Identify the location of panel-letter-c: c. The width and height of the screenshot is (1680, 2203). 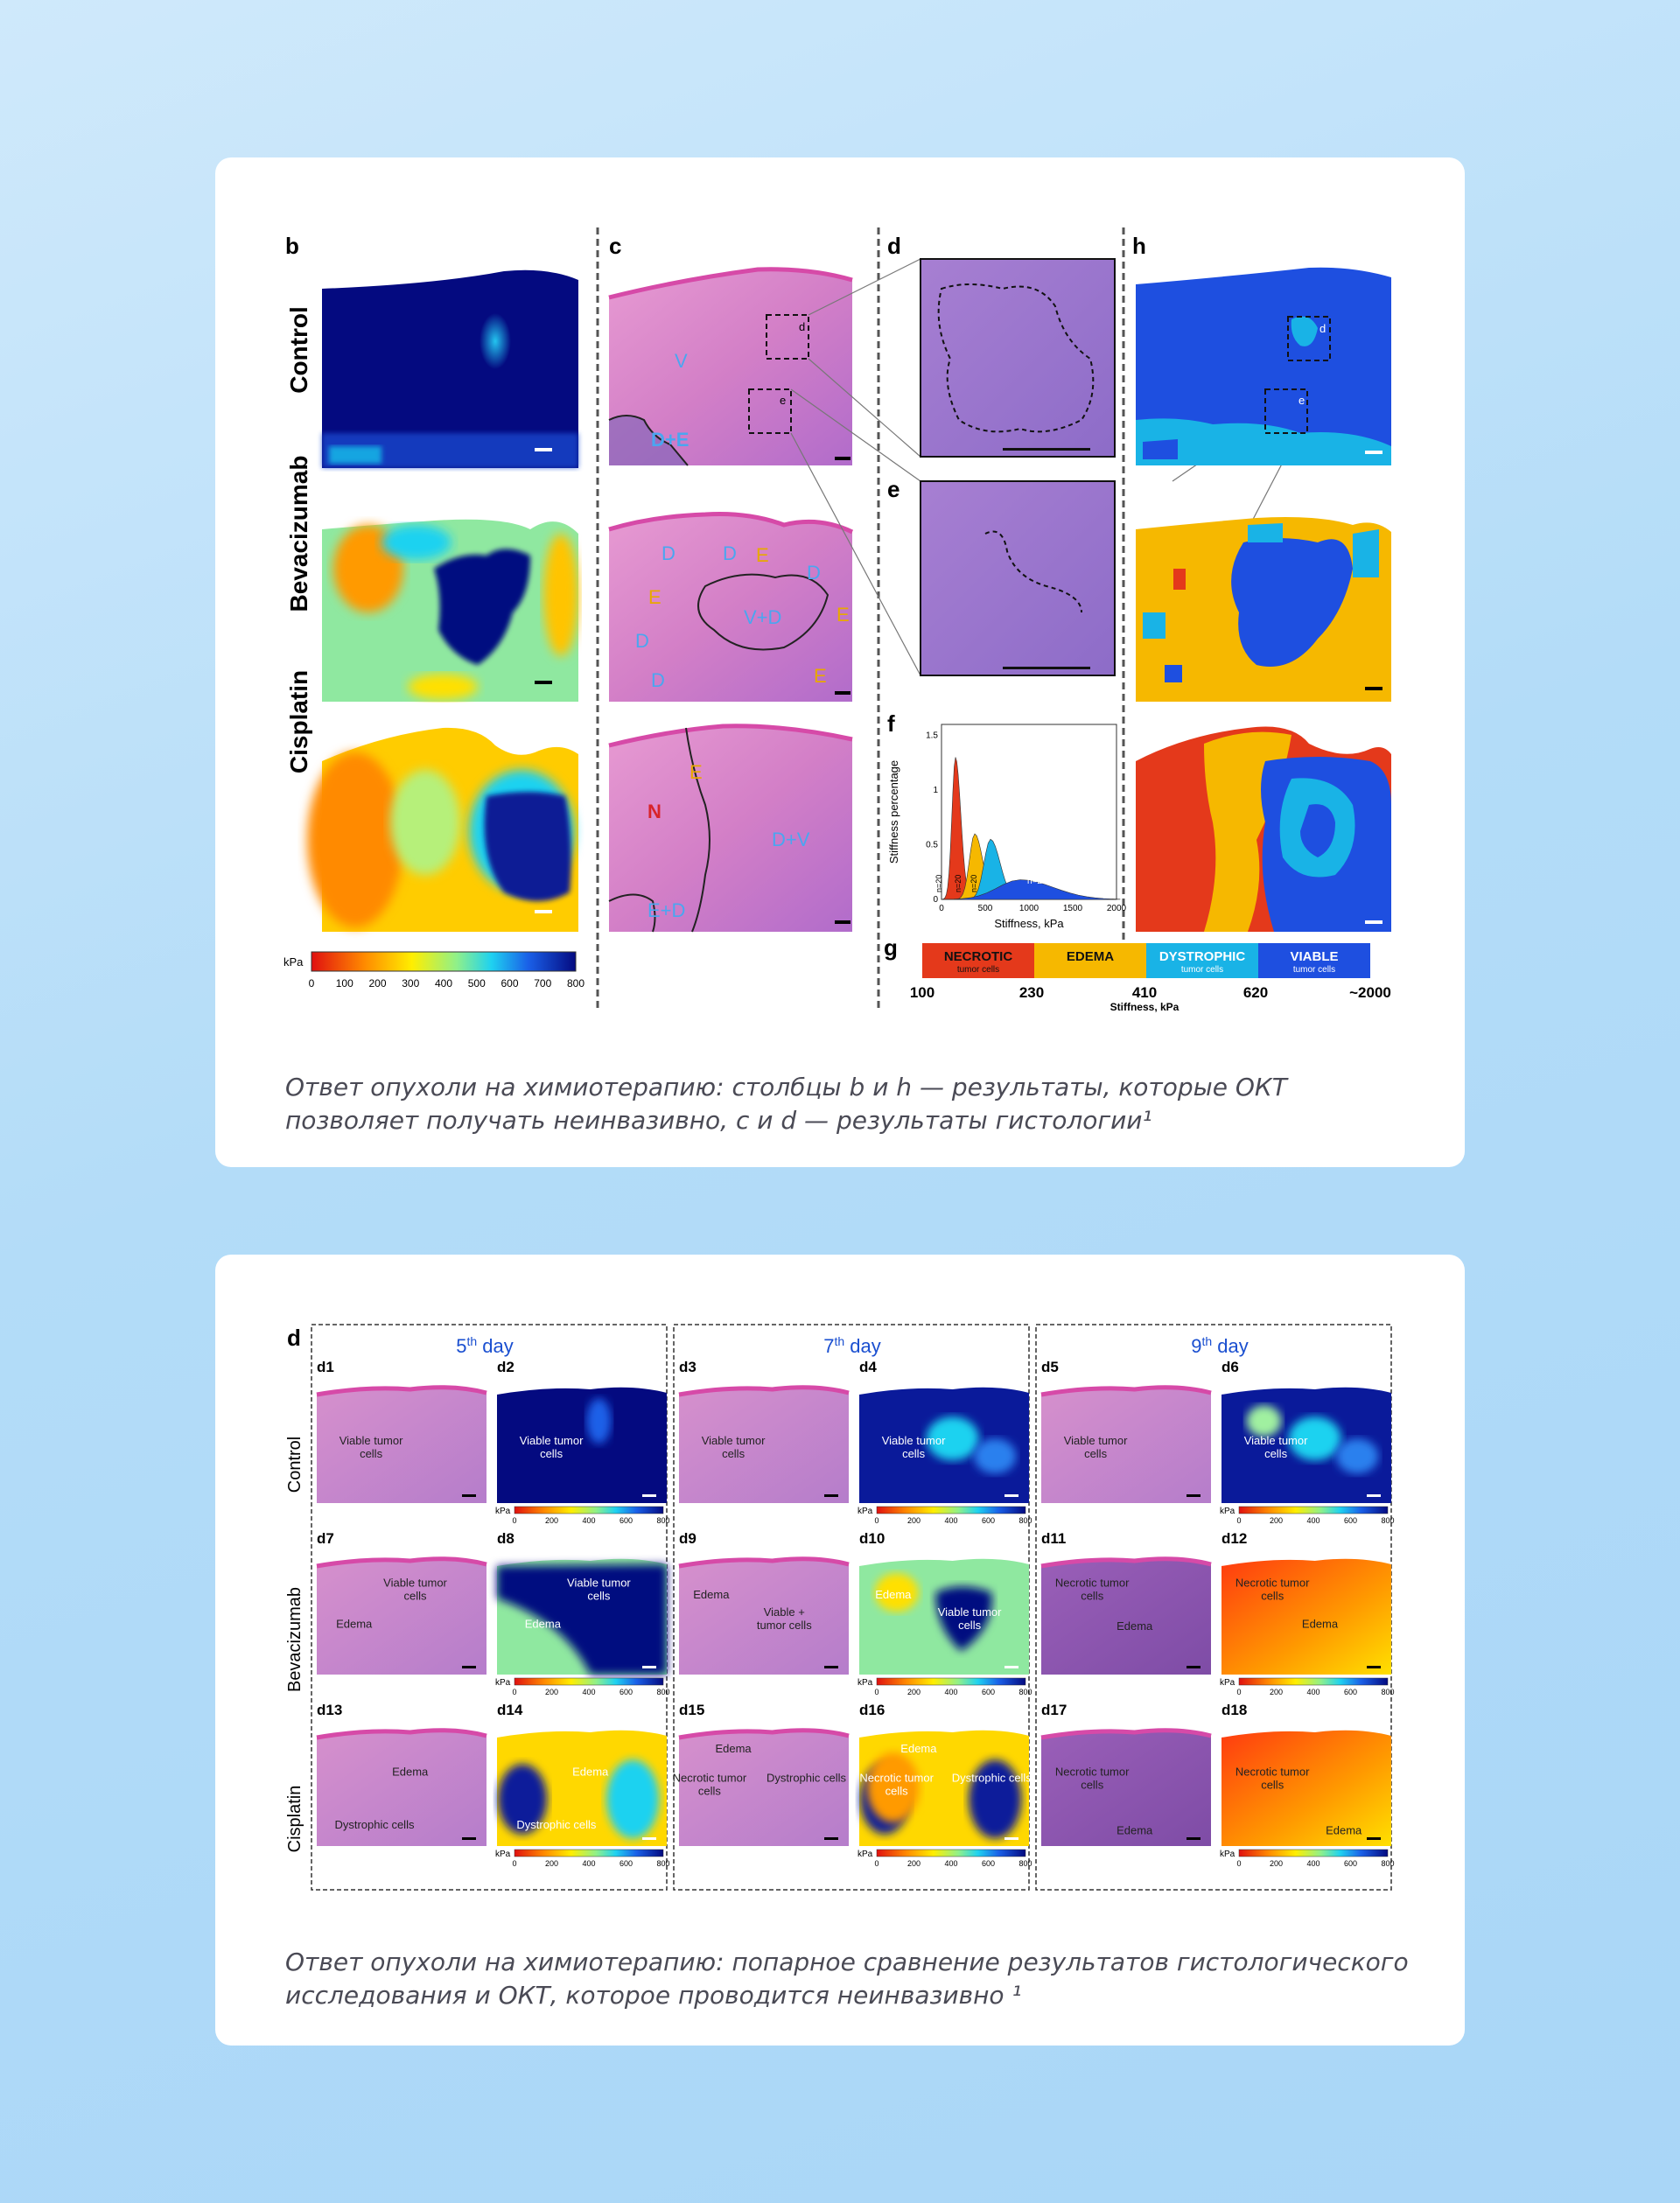
(615, 246).